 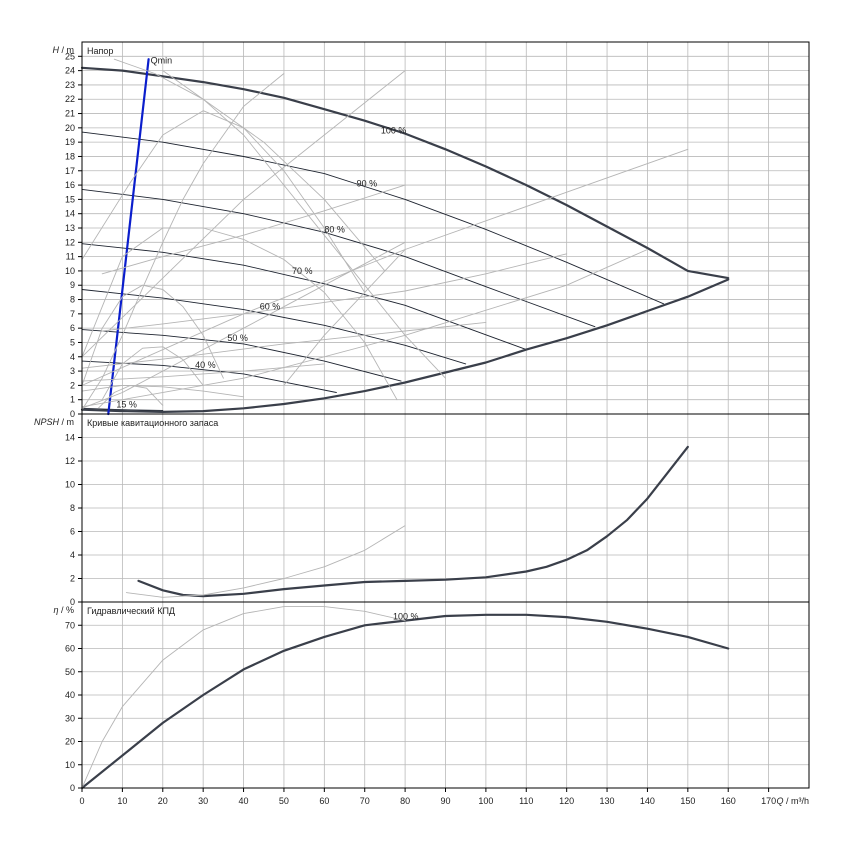 I want to click on y-axis-label: NPSH / m, so click(x=54, y=422).